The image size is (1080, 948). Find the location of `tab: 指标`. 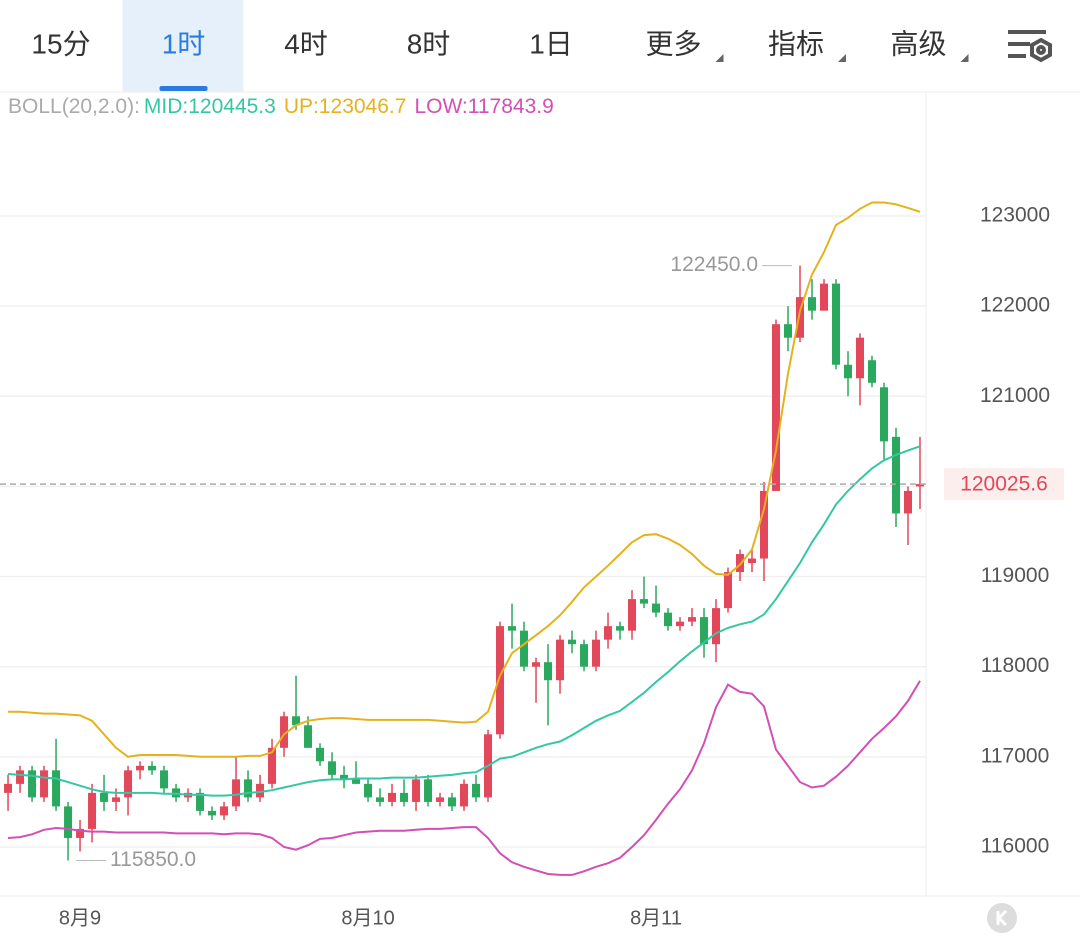

tab: 指标 is located at coordinates (807, 45).